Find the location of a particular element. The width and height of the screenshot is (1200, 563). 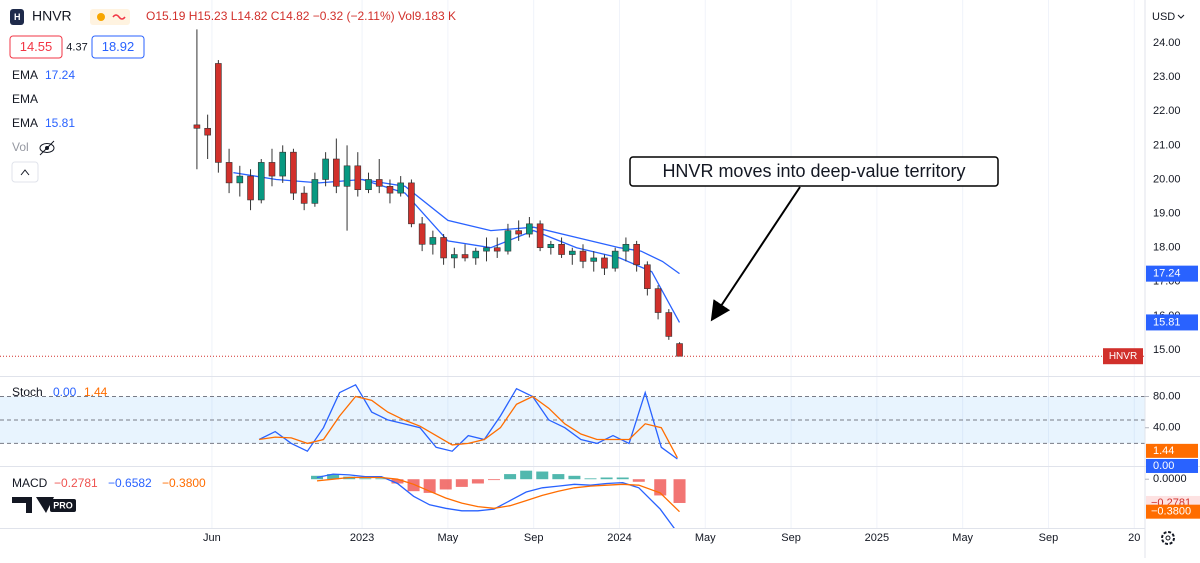

x-tick-label: 2024 is located at coordinates (619, 538).